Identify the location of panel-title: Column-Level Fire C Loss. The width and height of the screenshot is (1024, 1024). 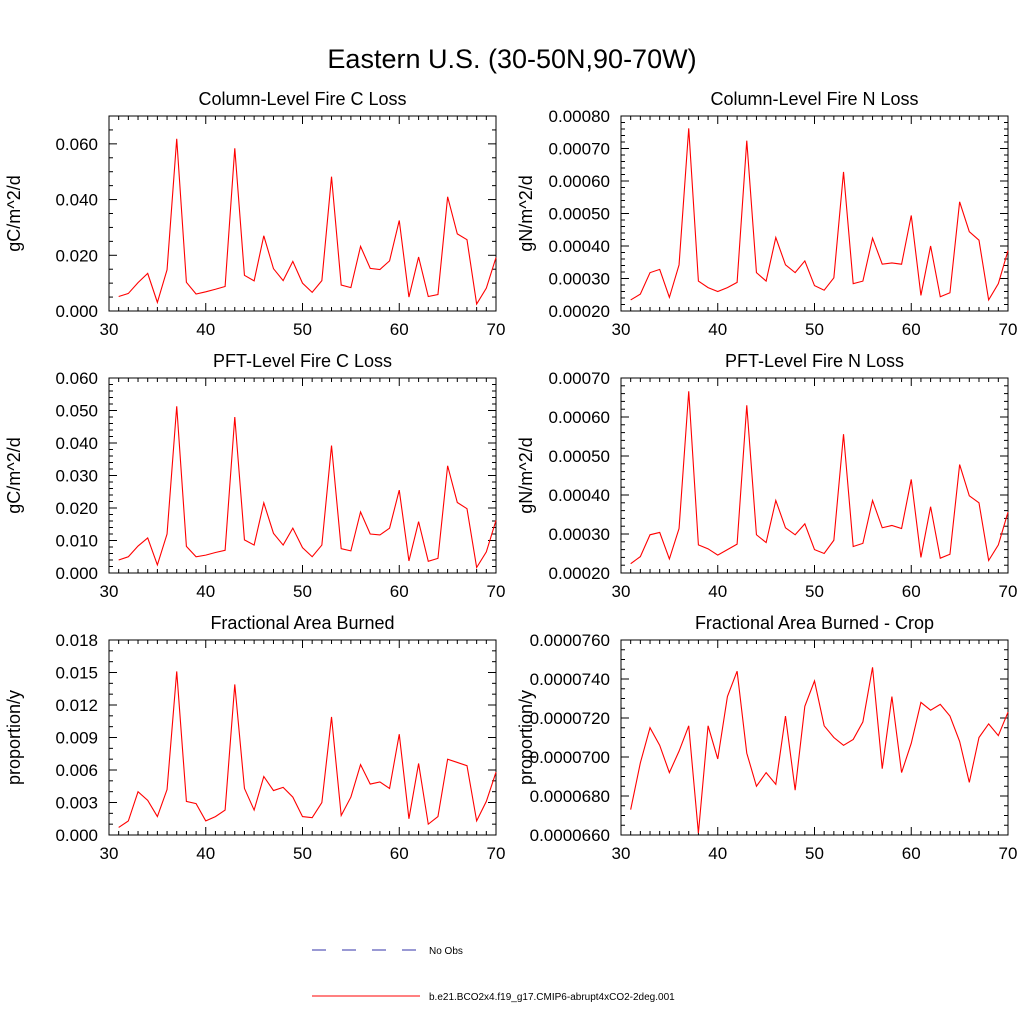
(302, 99).